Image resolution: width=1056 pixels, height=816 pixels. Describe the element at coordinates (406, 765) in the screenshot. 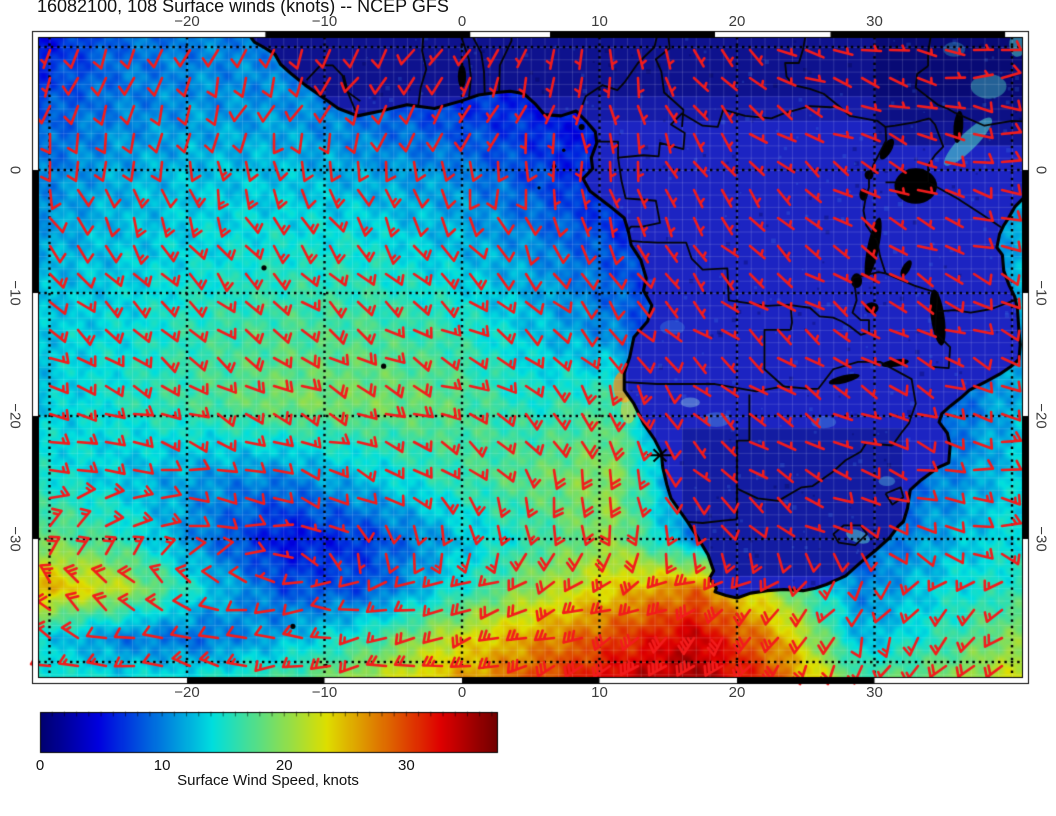

I see `colorbar-tick-label: 30` at that location.